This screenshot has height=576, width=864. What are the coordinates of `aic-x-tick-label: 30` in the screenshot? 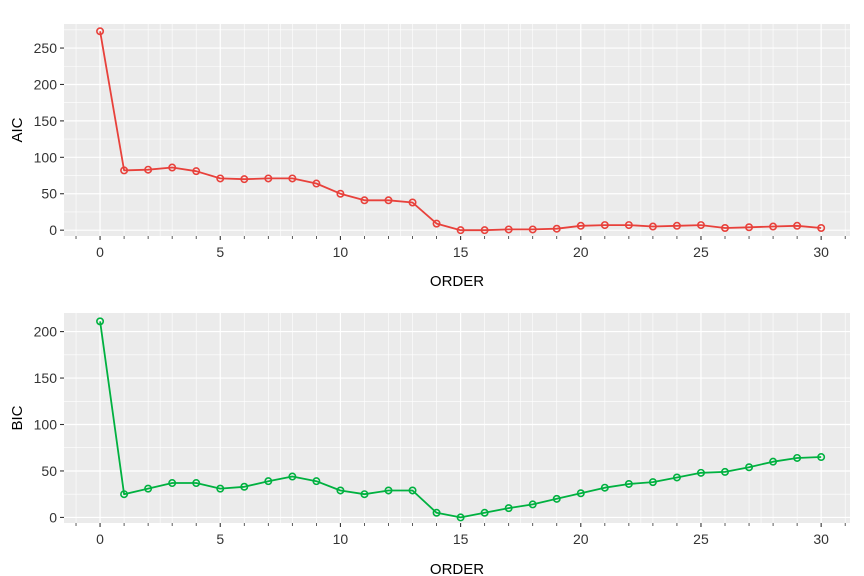 It's located at (821, 252).